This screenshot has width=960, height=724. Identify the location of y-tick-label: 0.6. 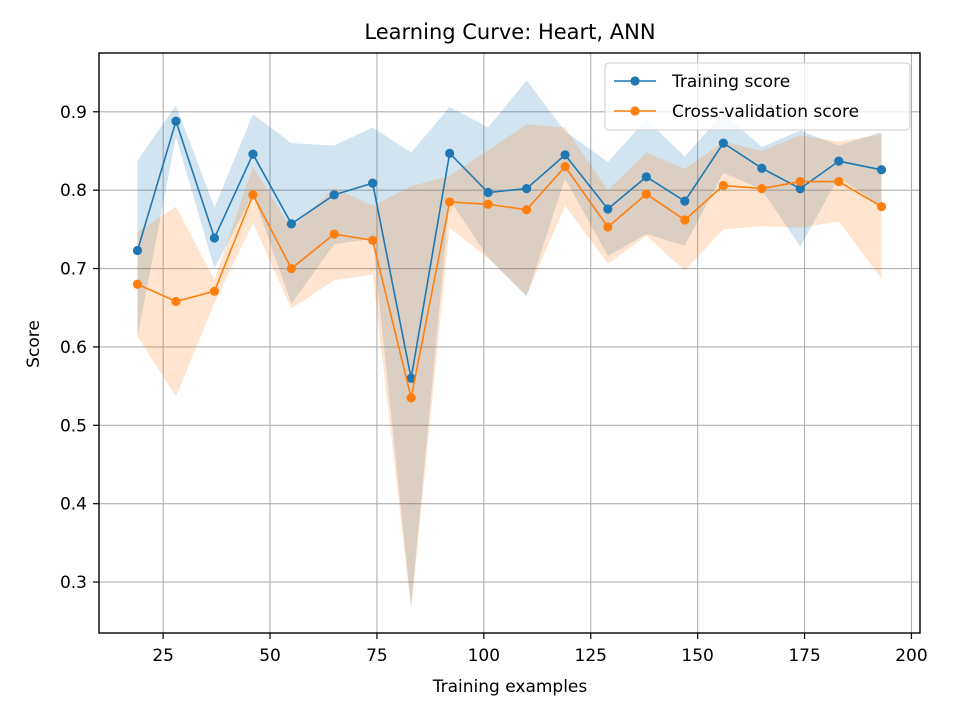
(73, 348).